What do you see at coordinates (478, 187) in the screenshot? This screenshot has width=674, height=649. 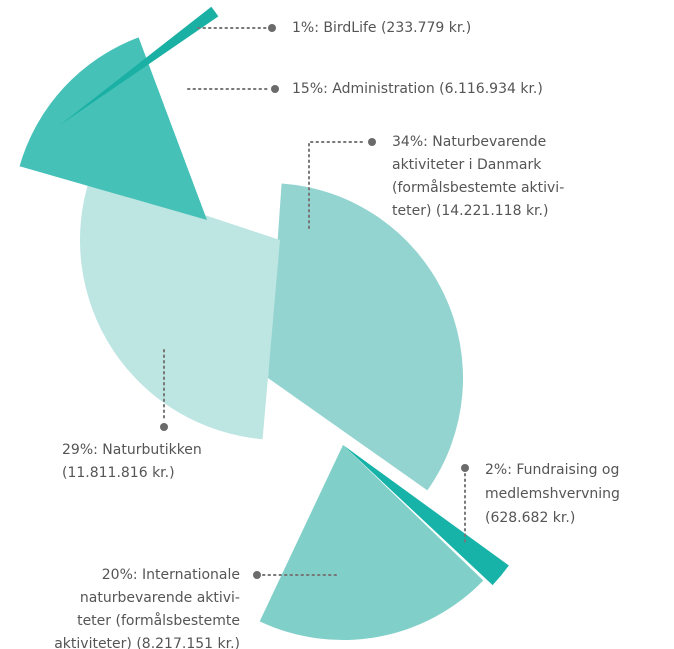 I see `slice-label: (formålsbestemte aktivi-` at bounding box center [478, 187].